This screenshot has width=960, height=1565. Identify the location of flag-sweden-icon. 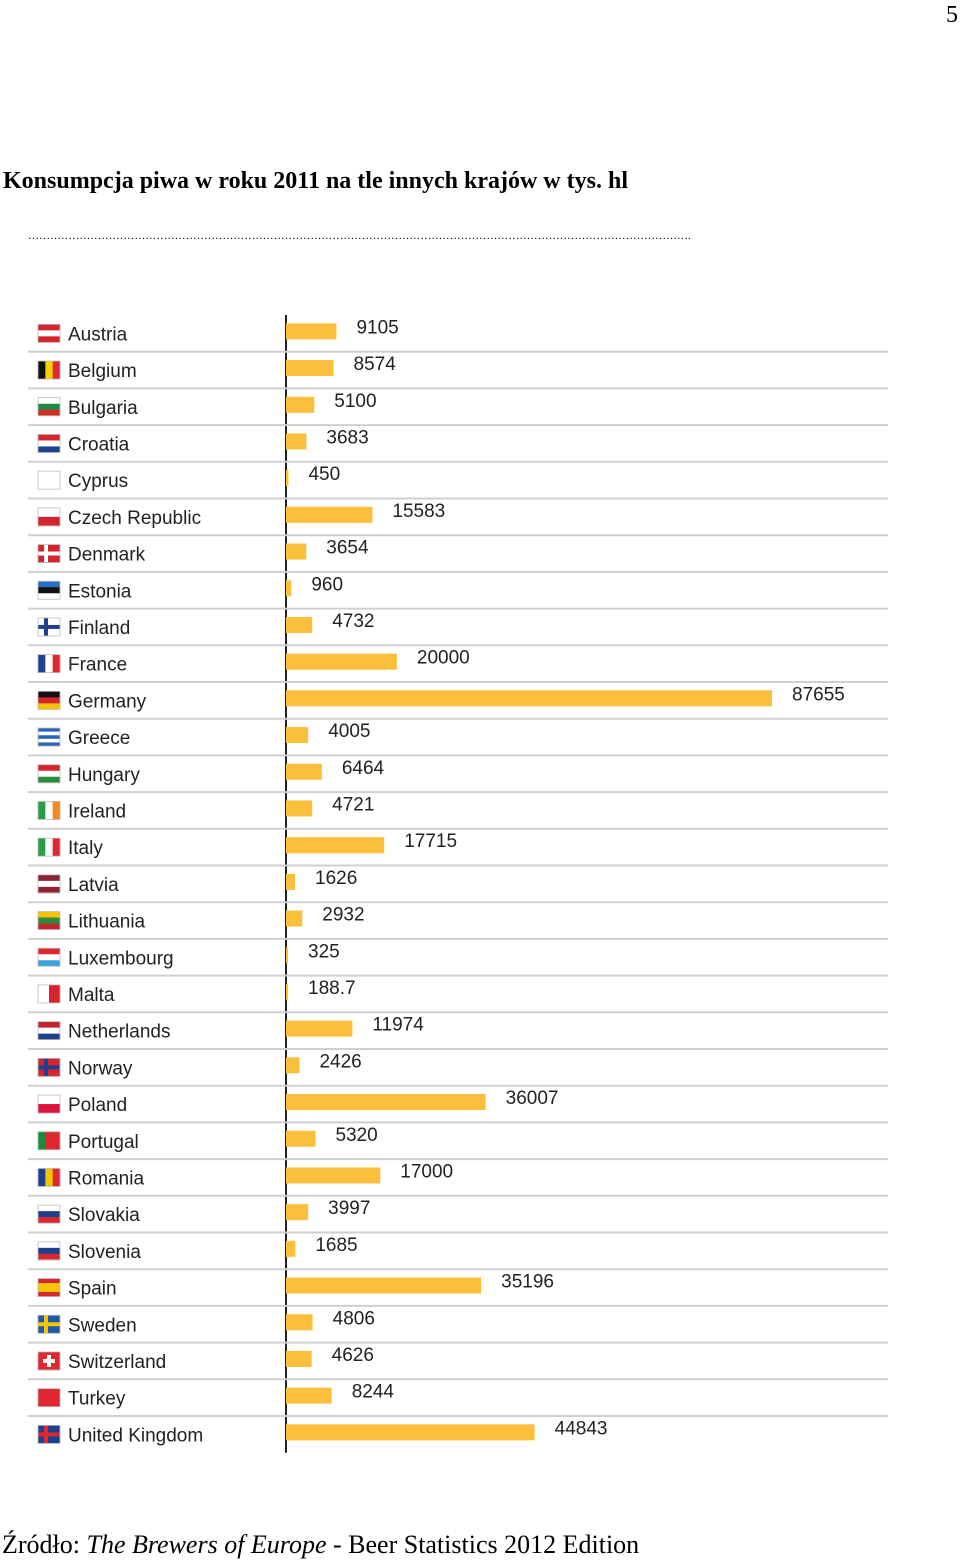
(49, 1324).